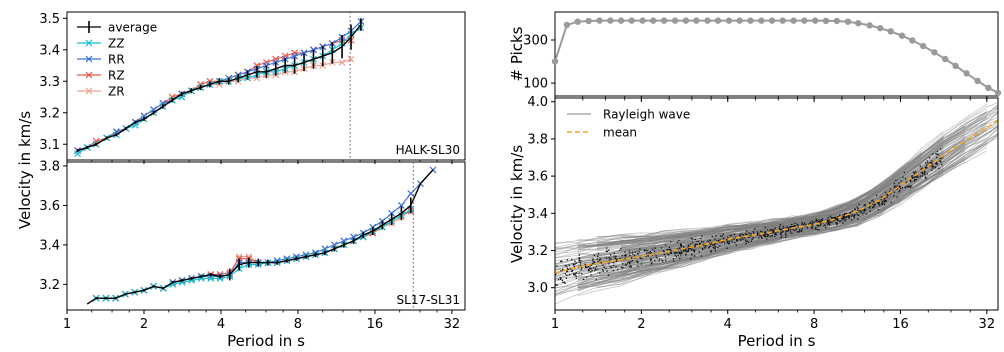 Image resolution: width=1004 pixels, height=352 pixels. I want to click on picks-point, so click(858, 23).